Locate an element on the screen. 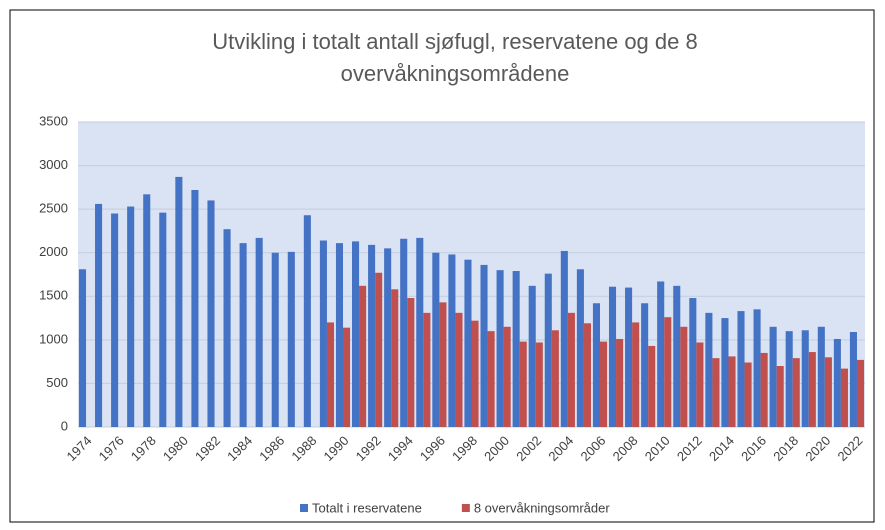 This screenshot has width=885, height=530. y-tick-label: 3500 is located at coordinates (53, 120).